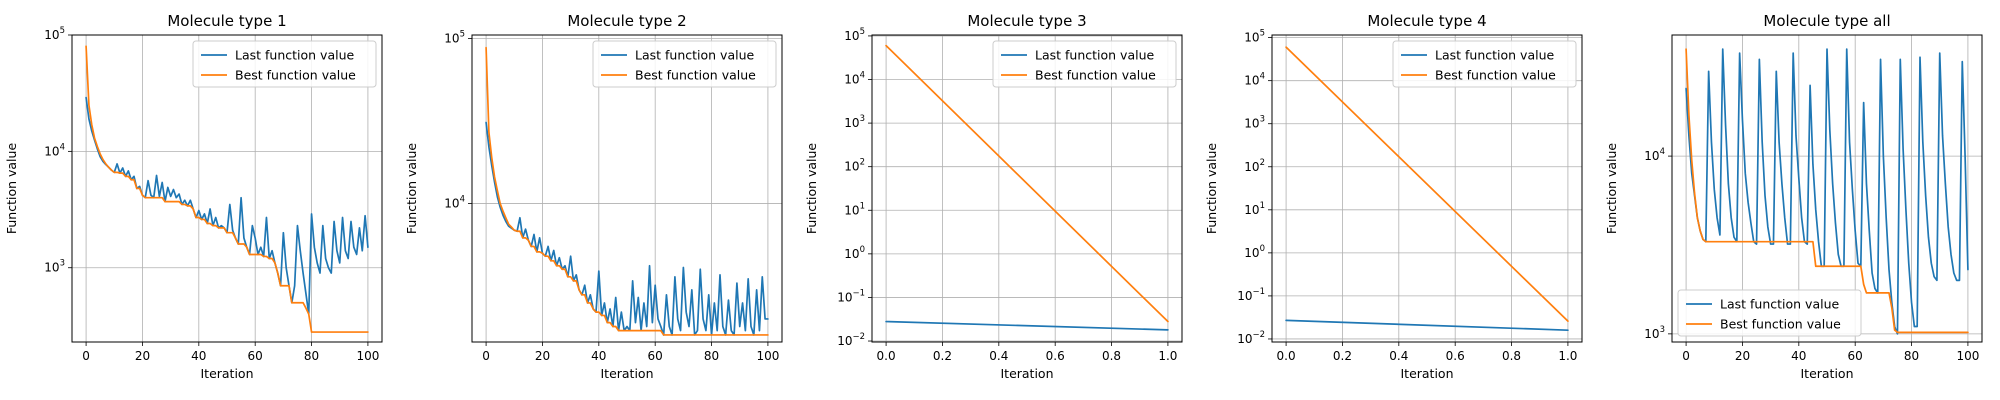  I want to click on panel-title: Molecule type 2, so click(626, 21).